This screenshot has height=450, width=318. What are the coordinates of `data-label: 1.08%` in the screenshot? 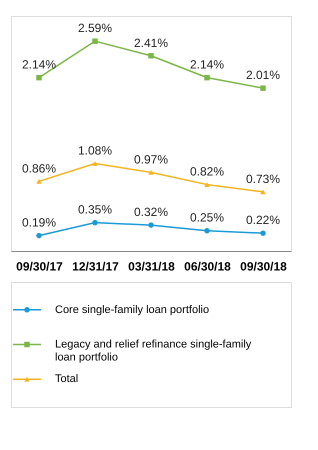 It's located at (95, 151).